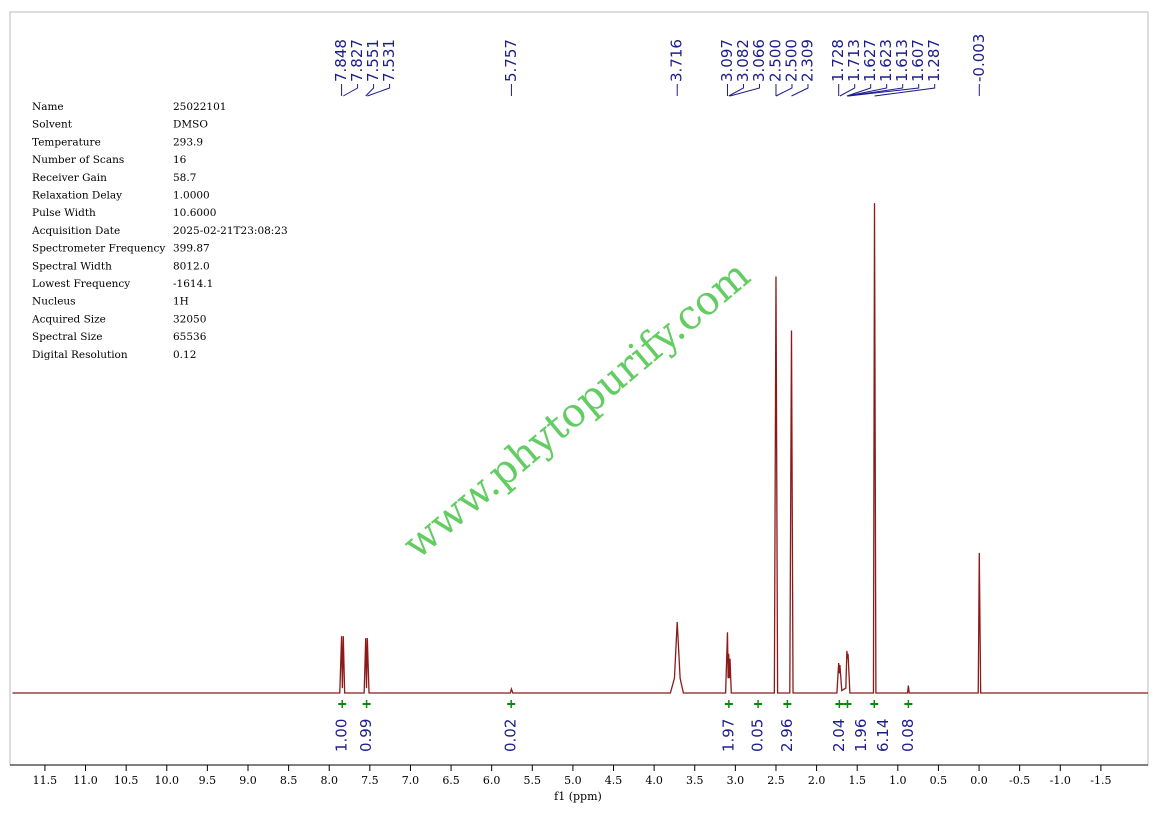  I want to click on param-value: 293.9, so click(188, 142).